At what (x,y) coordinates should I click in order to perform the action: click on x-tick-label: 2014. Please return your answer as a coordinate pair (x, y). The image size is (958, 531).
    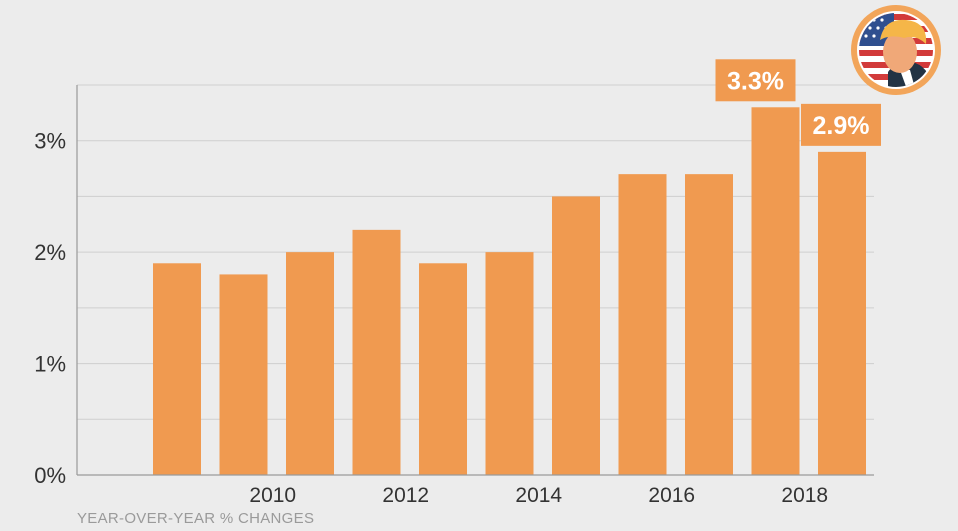
    Looking at the image, I should click on (538, 495).